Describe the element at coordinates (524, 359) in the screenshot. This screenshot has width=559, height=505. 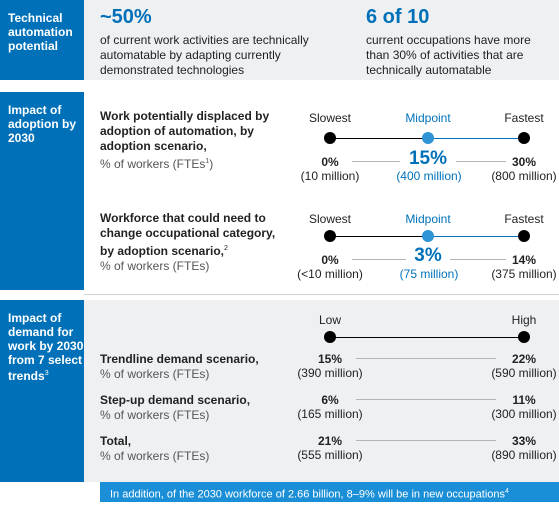
I see `trendline-high-percent: 22%` at that location.